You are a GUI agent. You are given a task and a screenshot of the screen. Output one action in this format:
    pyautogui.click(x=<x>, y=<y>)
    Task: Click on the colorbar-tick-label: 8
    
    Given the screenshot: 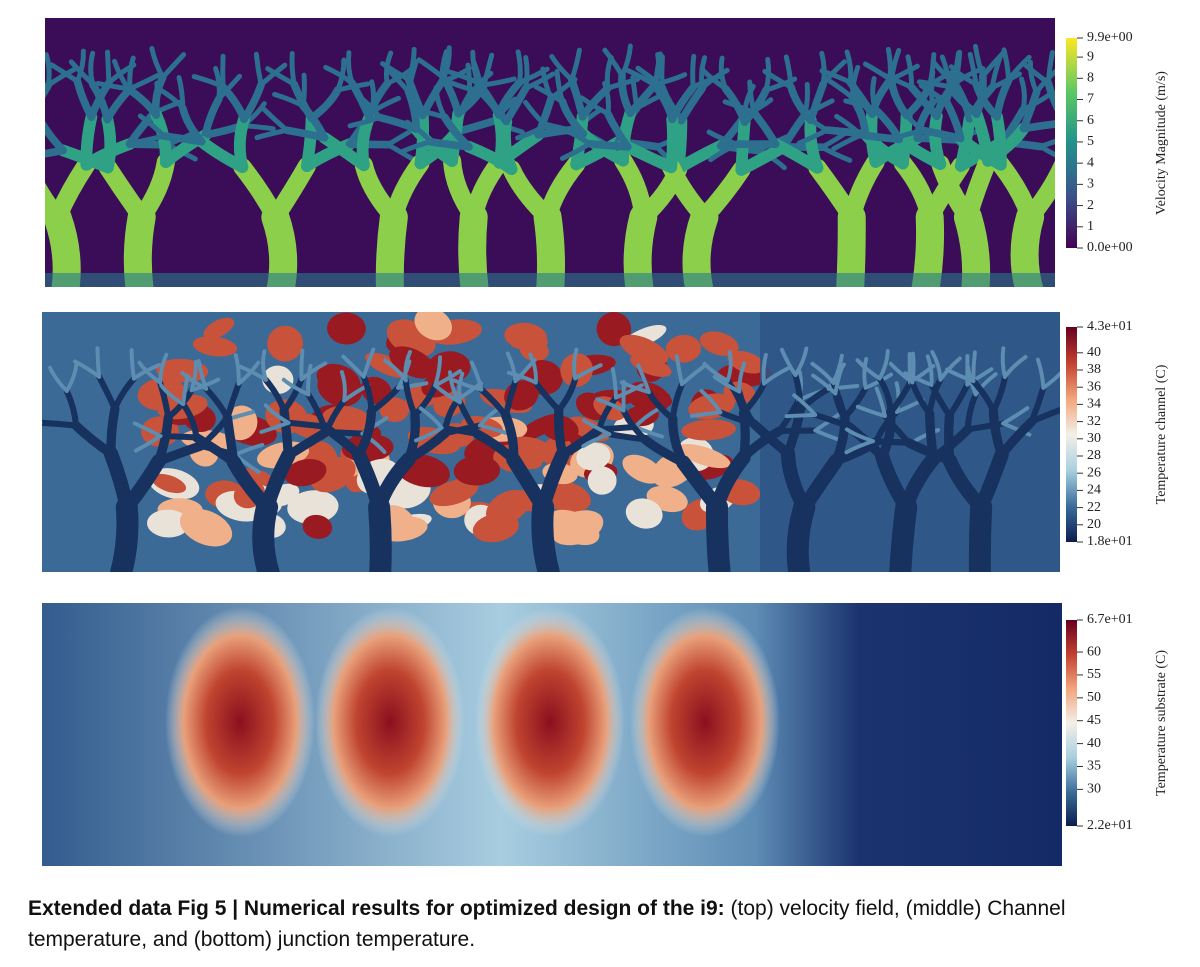 What is the action you would take?
    pyautogui.click(x=1090, y=78)
    